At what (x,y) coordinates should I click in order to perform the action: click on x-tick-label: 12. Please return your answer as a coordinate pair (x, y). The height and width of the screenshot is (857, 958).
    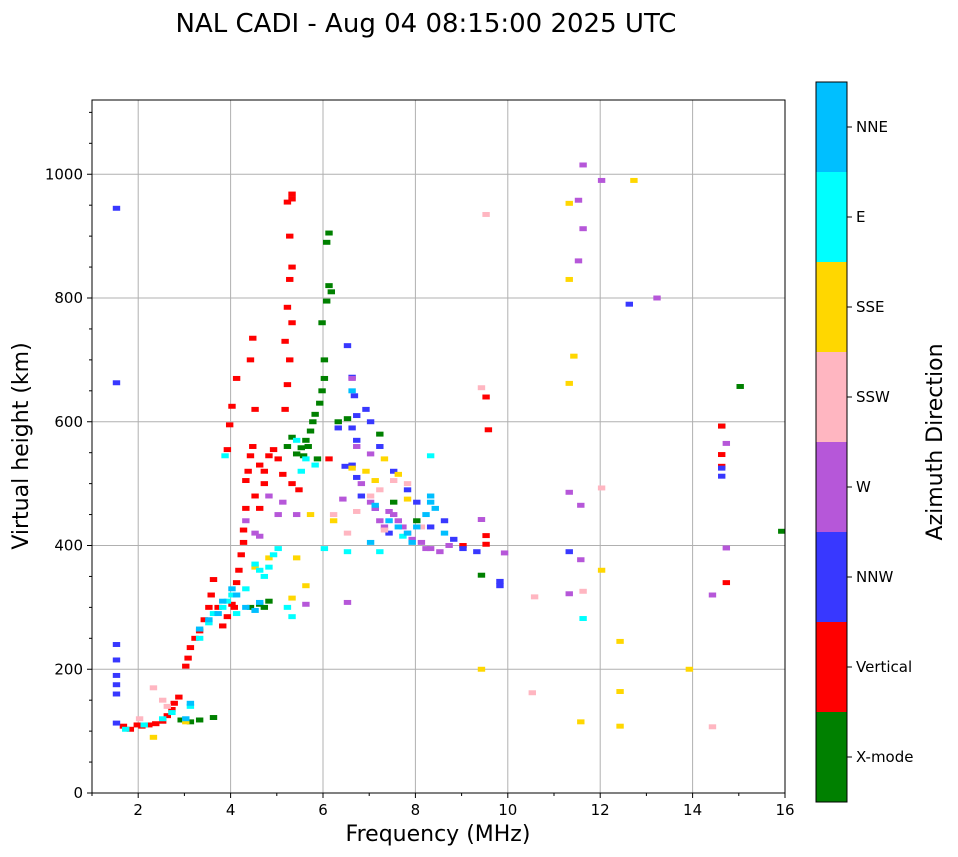
    Looking at the image, I should click on (600, 810).